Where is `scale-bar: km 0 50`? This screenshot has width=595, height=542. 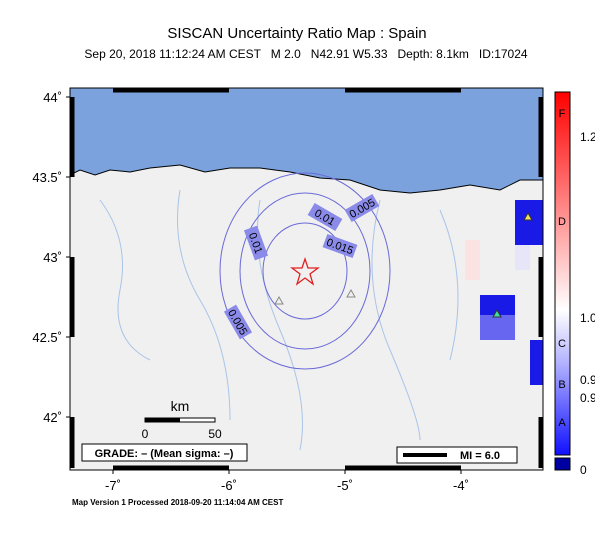
scale-bar: km 0 50 is located at coordinates (182, 419).